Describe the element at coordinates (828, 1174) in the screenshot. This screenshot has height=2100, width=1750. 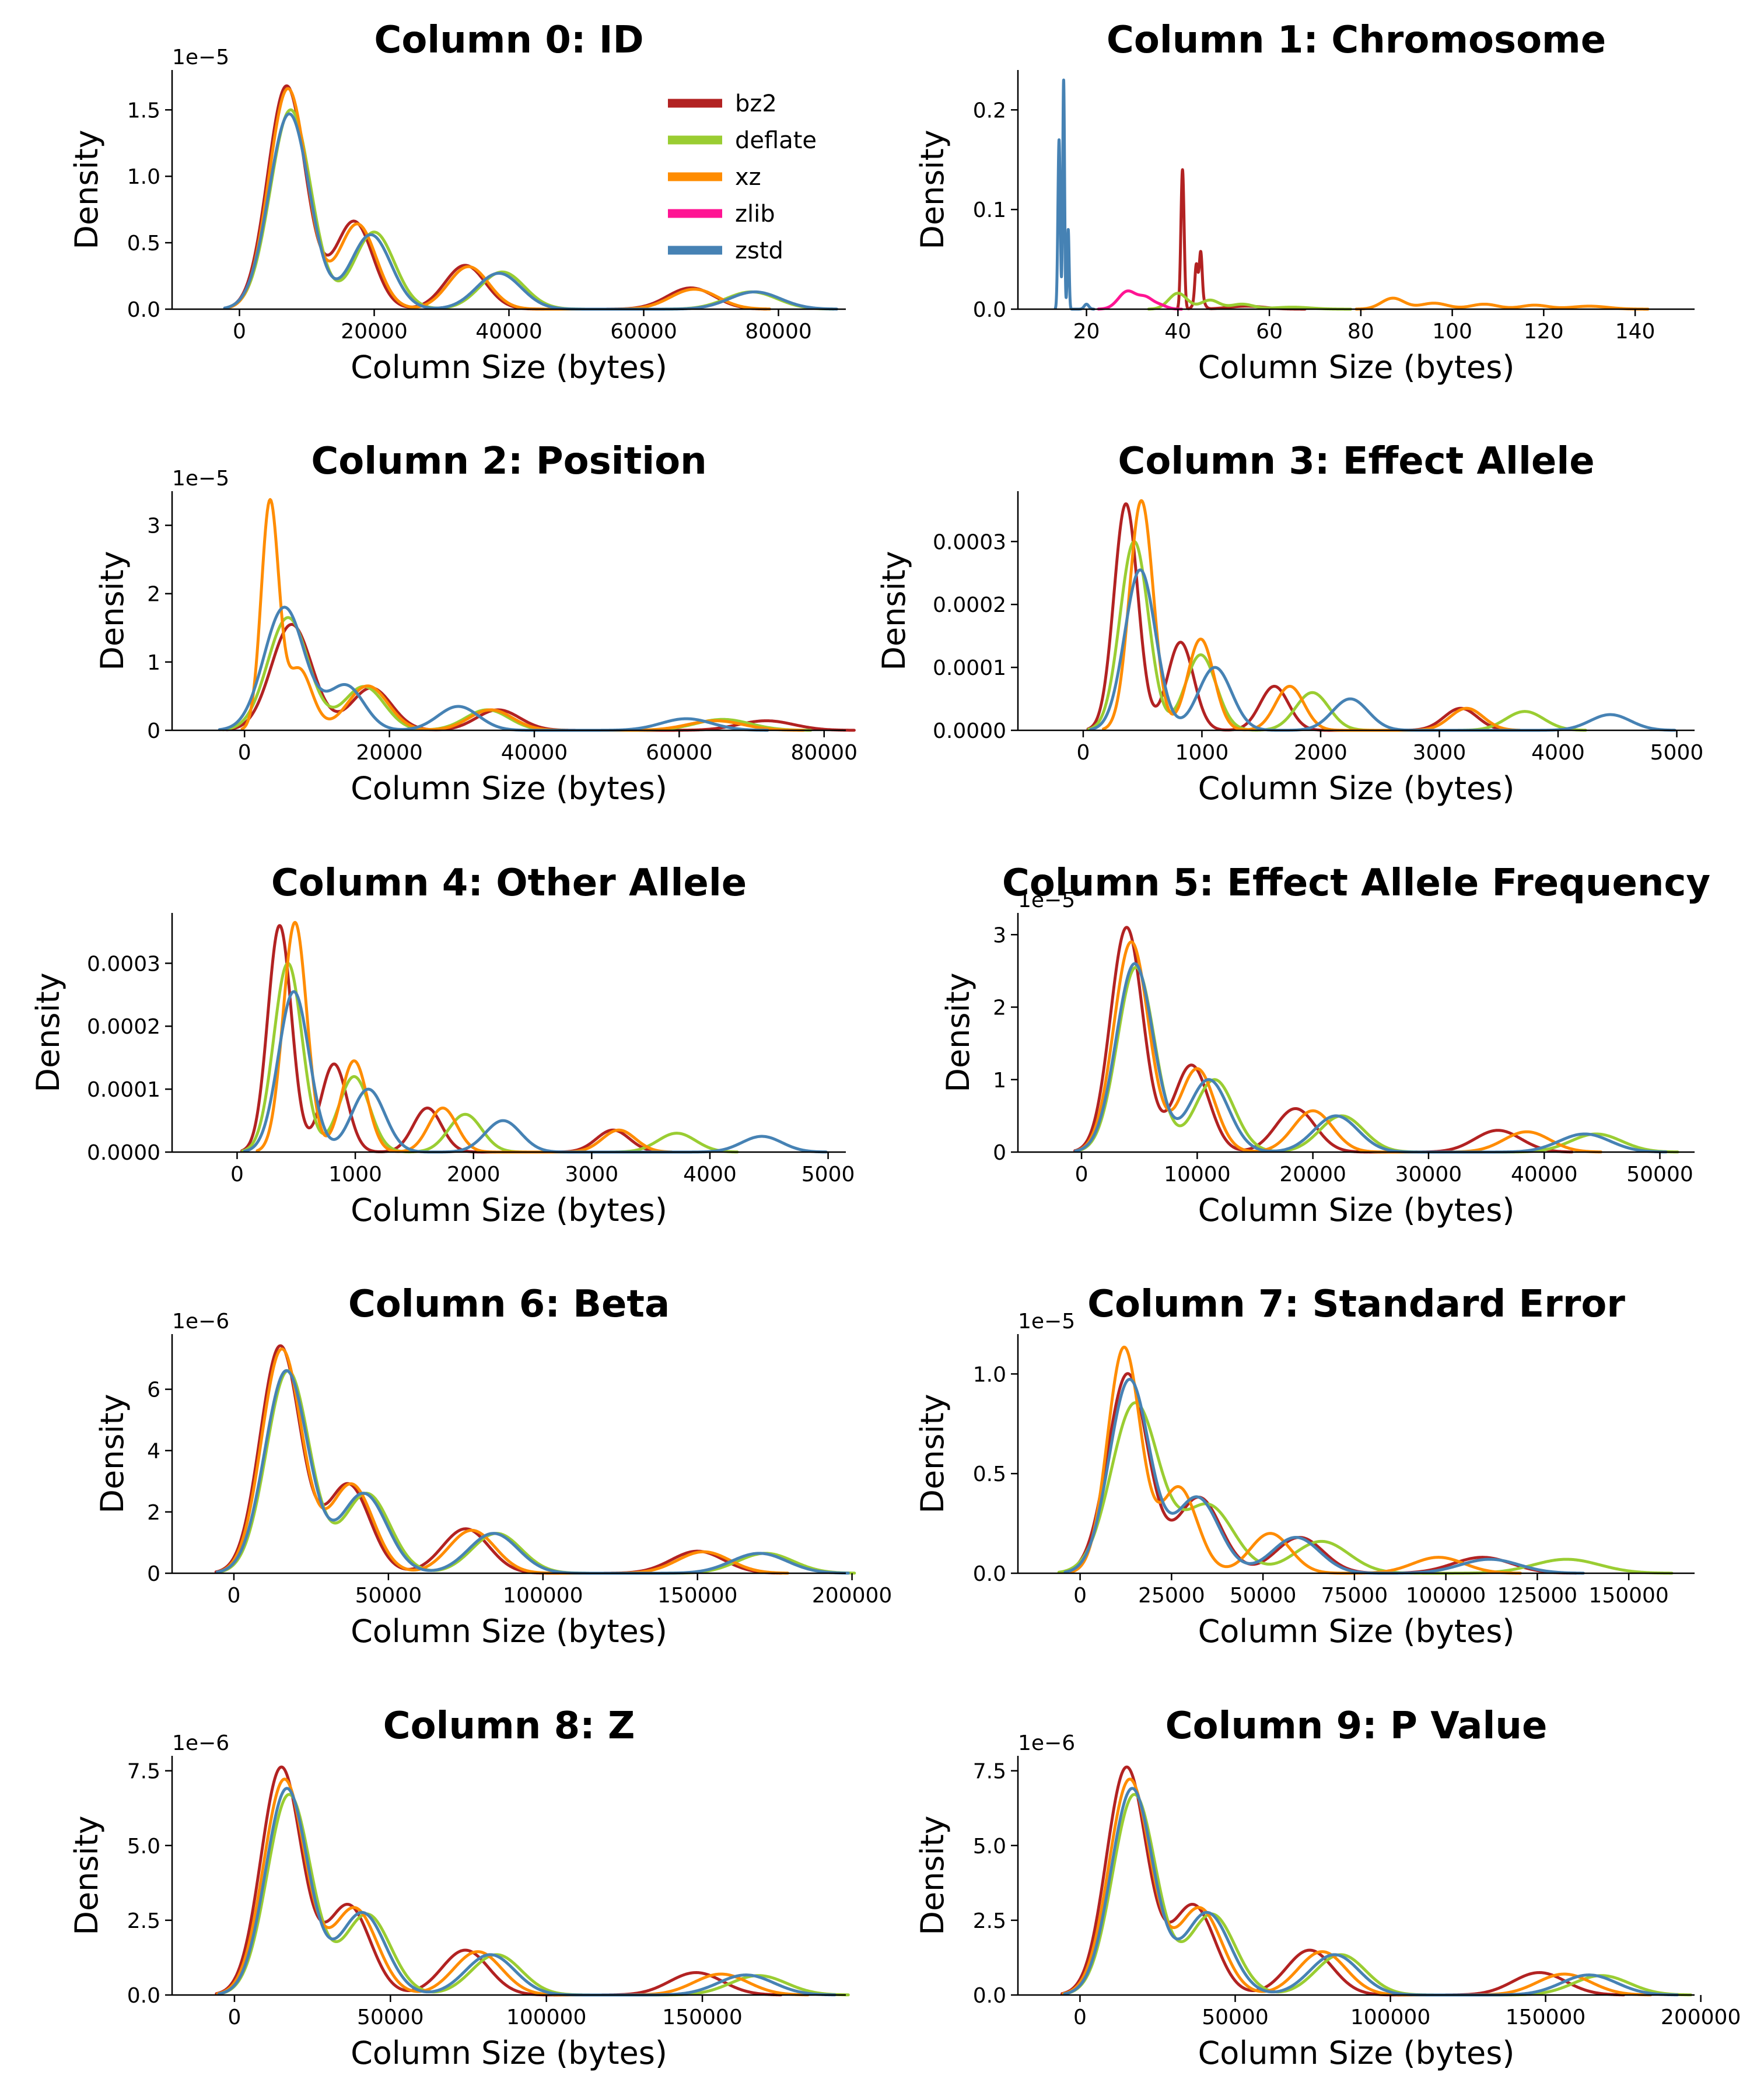
I see `x-tick-label: 5000` at that location.